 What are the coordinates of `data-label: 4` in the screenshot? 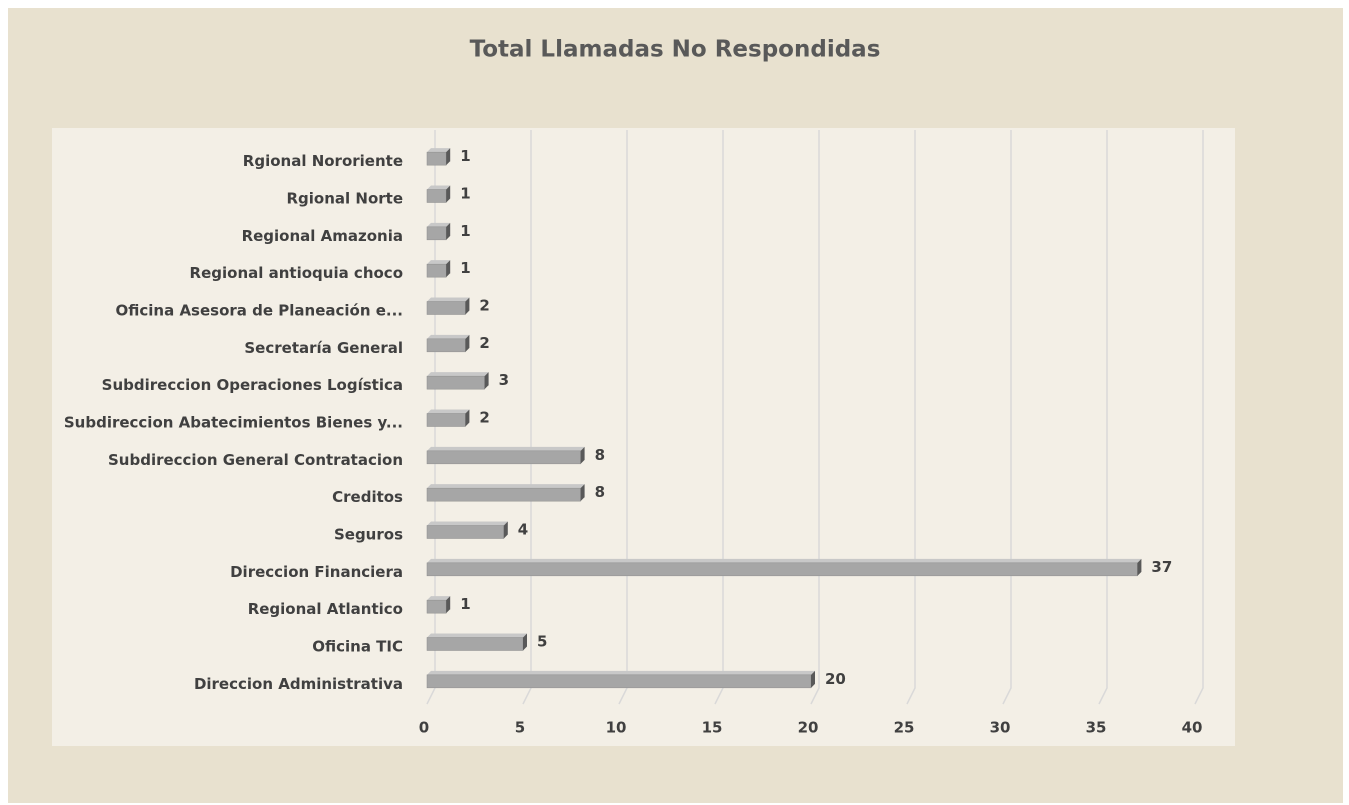 It's located at (523, 530).